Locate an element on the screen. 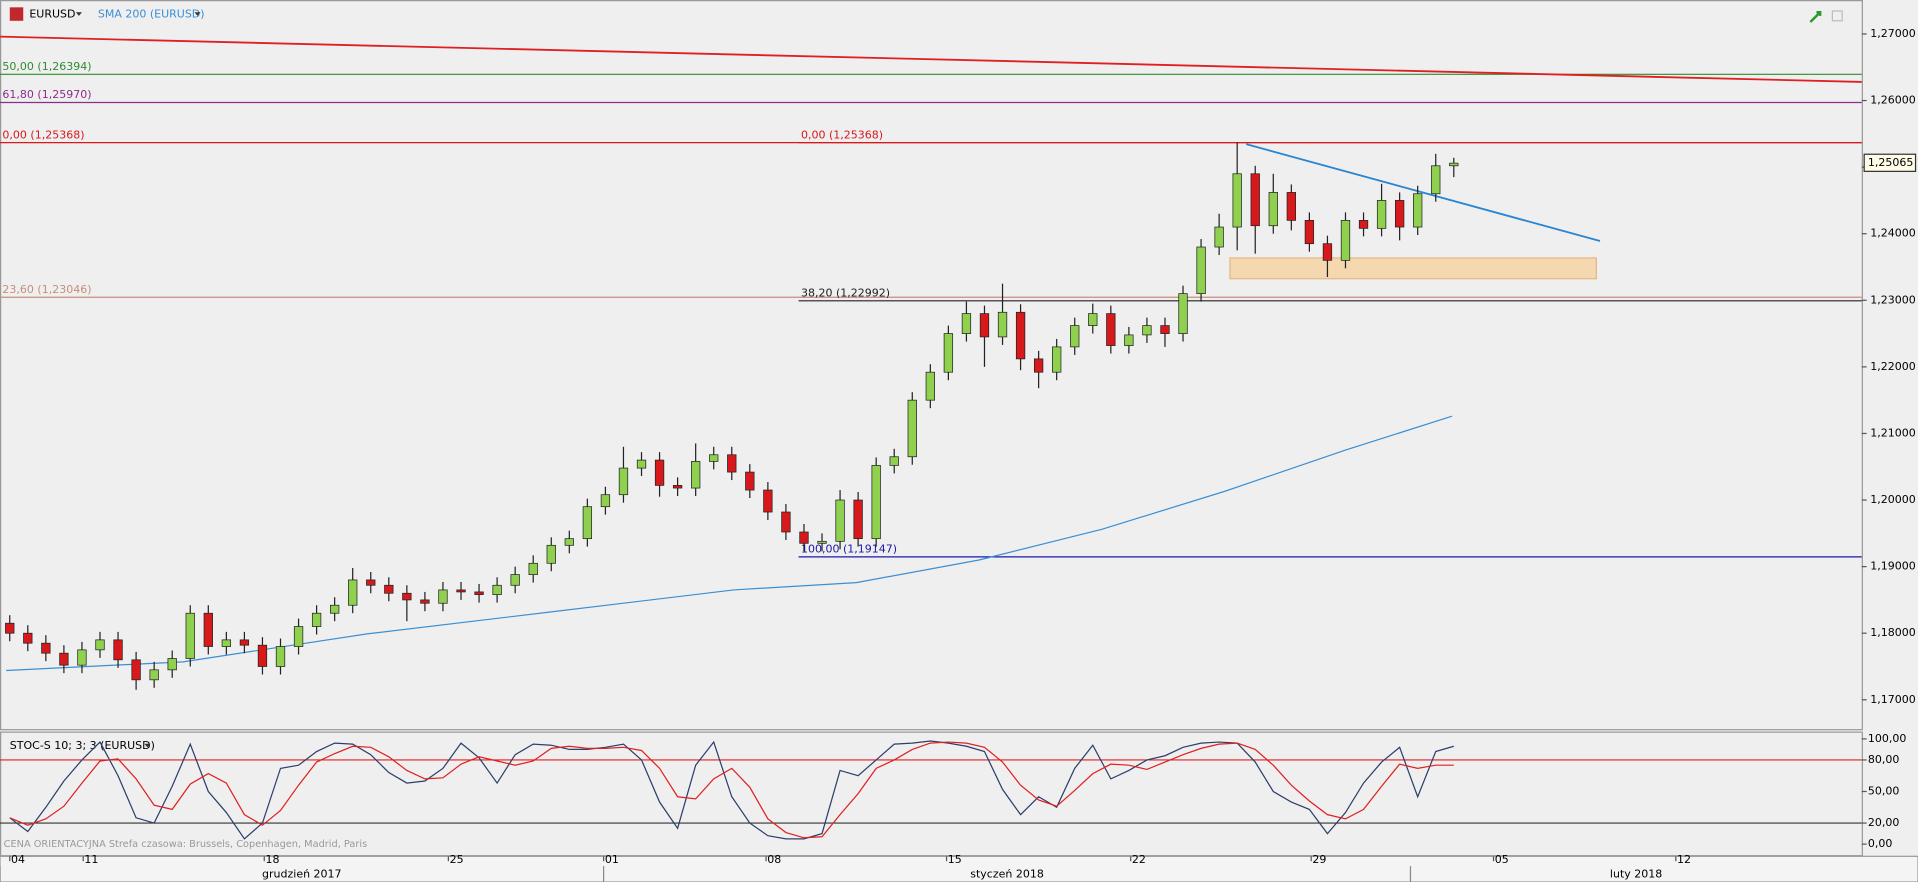 The width and height of the screenshot is (1918, 882). last-price-label: 1,25065 is located at coordinates (1890, 162).